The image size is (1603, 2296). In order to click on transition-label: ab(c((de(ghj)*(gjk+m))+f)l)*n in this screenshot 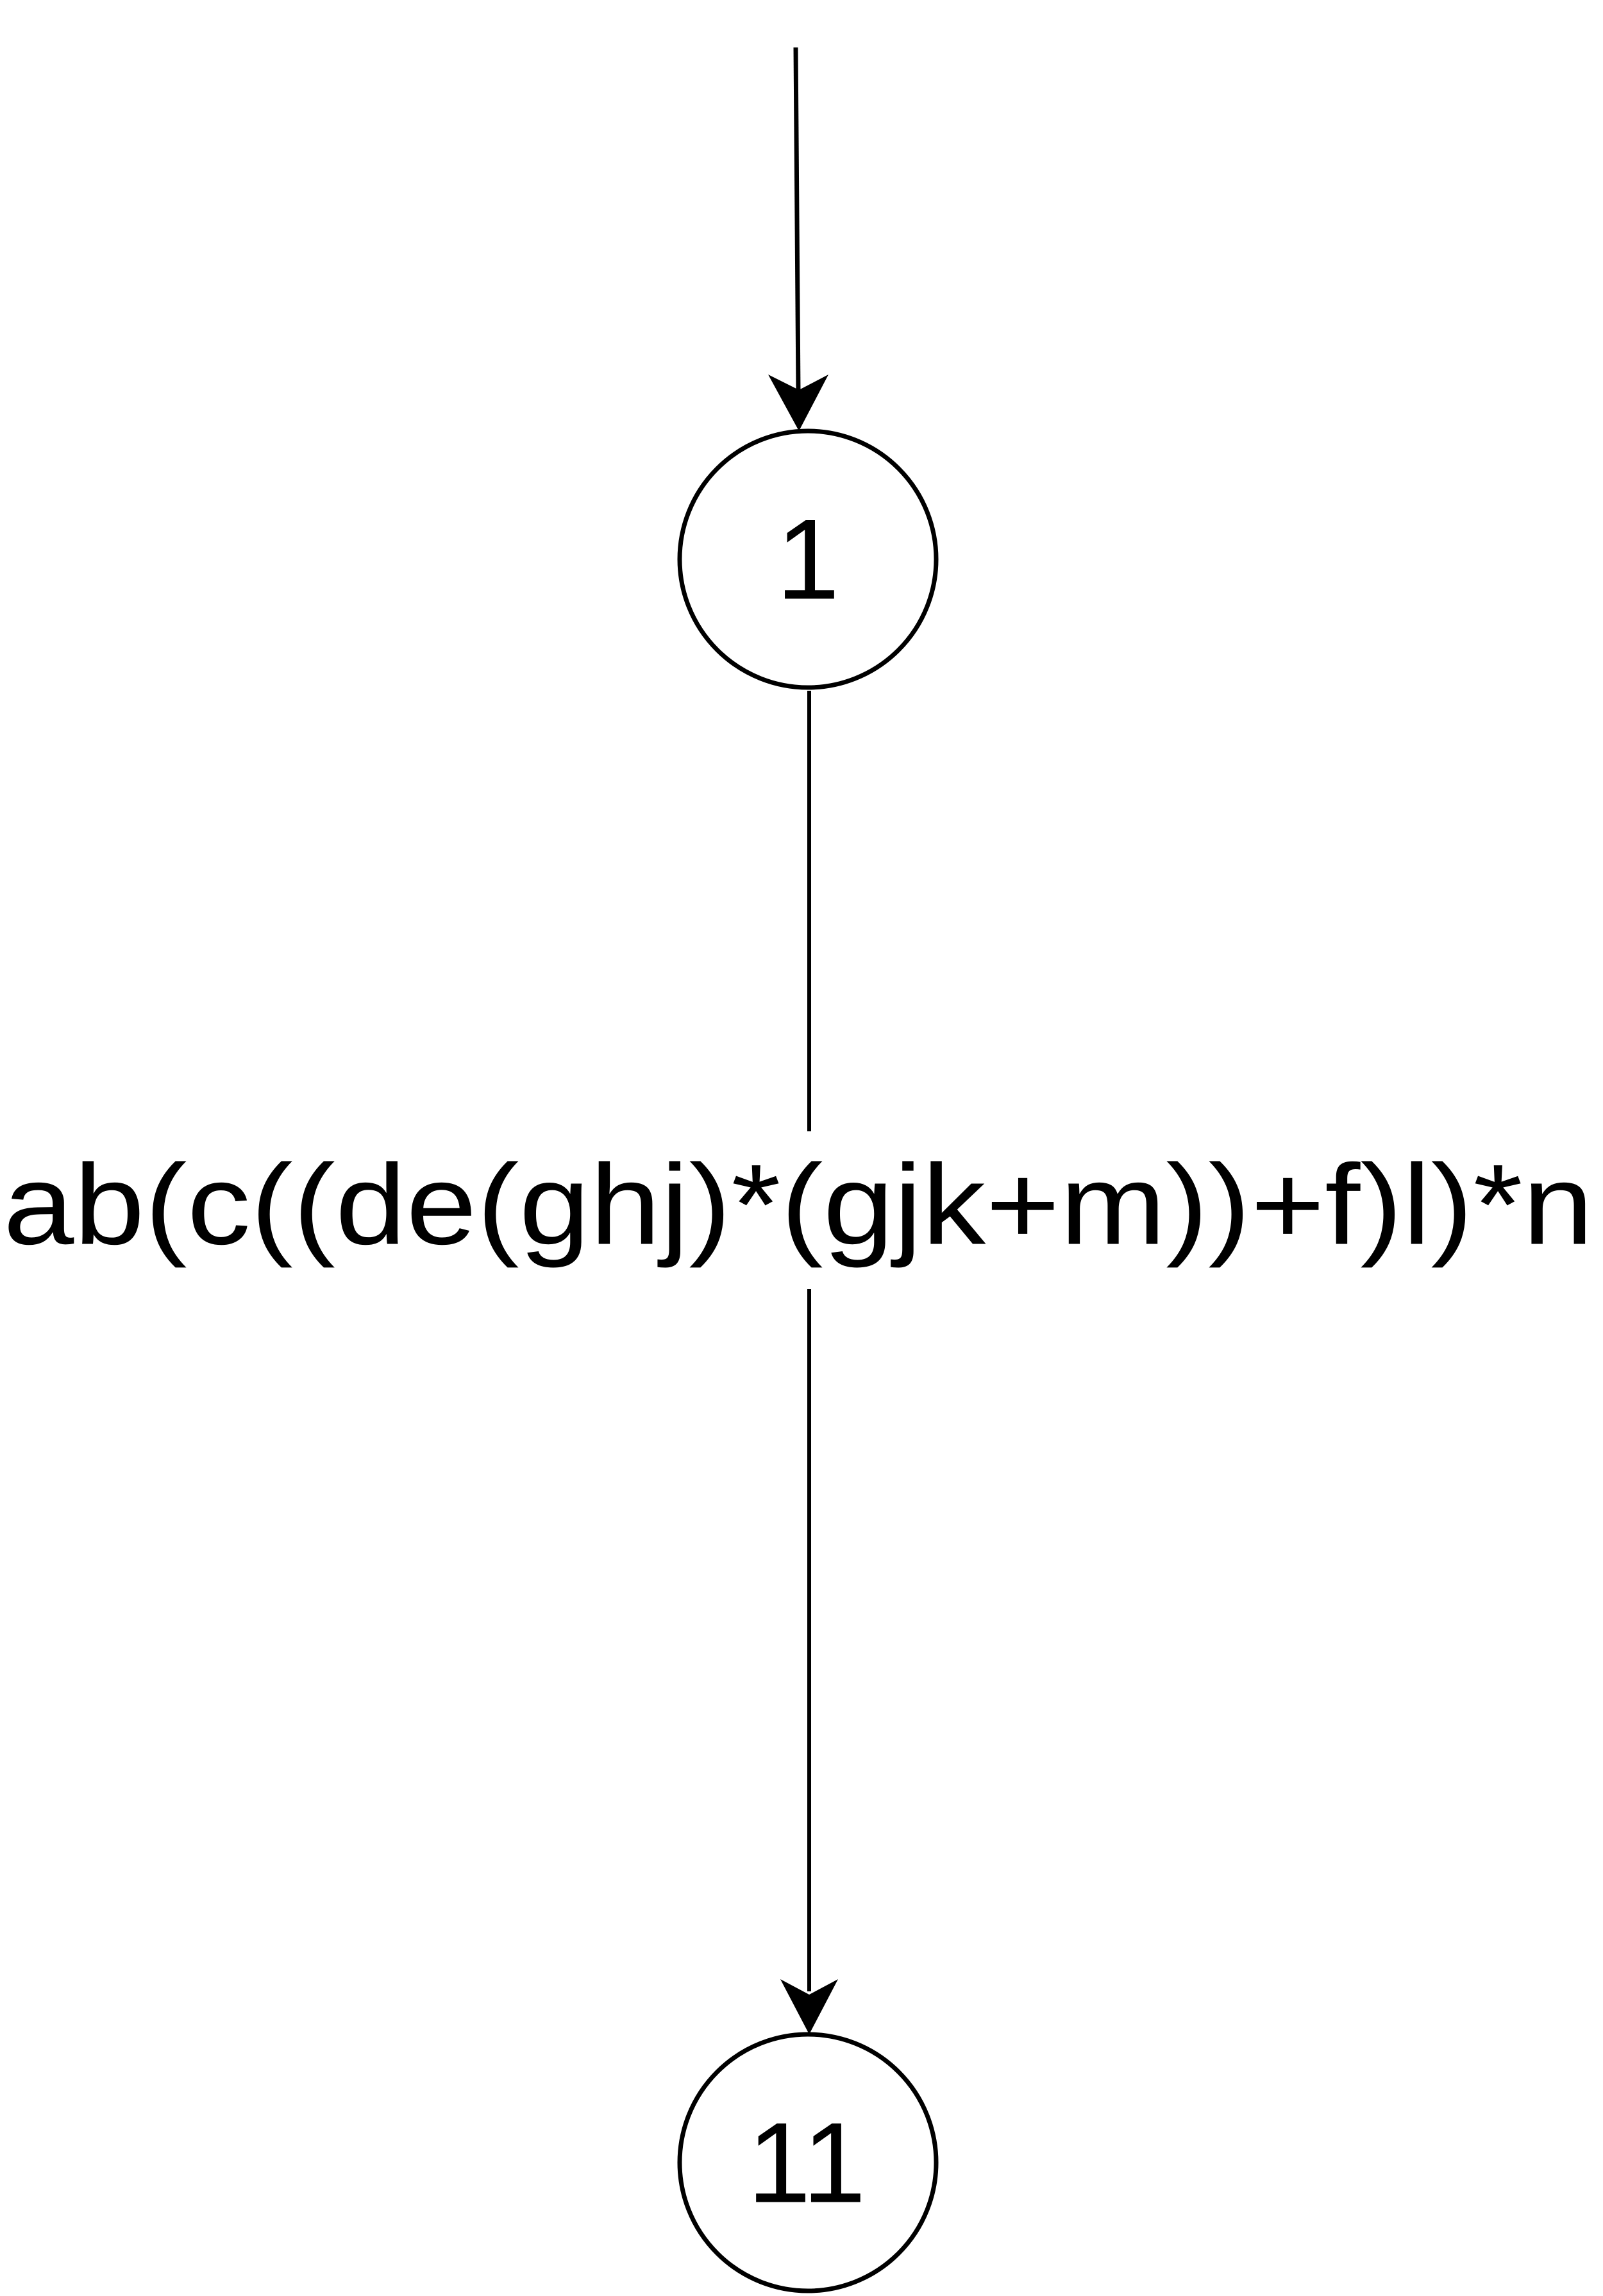, I will do `click(798, 1205)`.